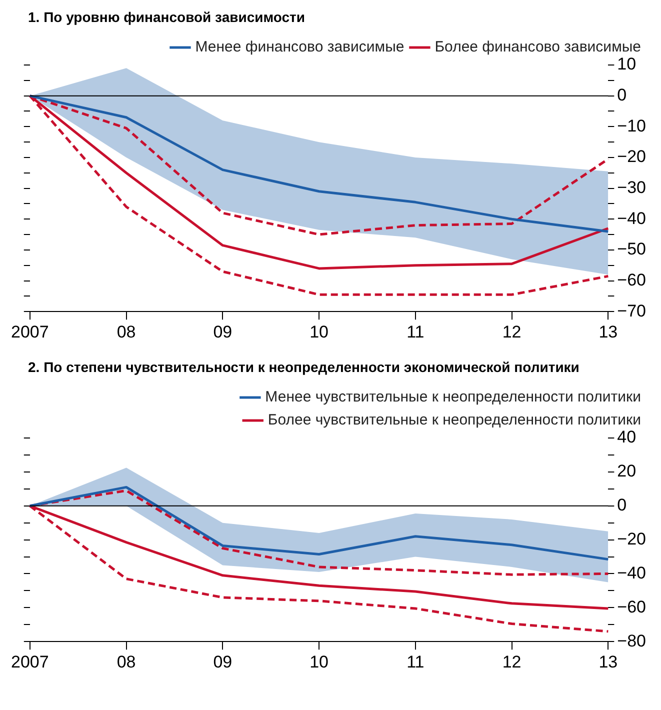  Describe the element at coordinates (631, 640) in the screenshot. I see `y-tick-label: −80` at that location.